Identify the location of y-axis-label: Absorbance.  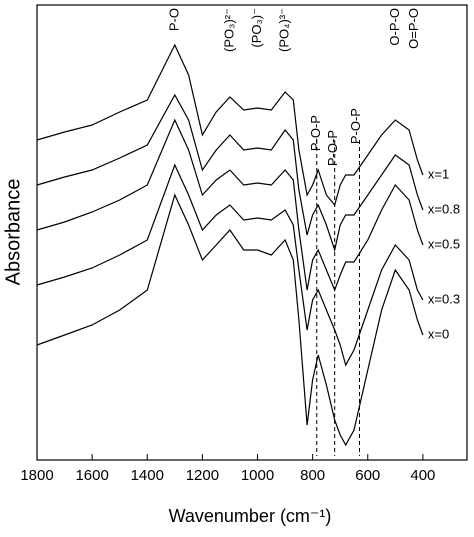
(13, 232).